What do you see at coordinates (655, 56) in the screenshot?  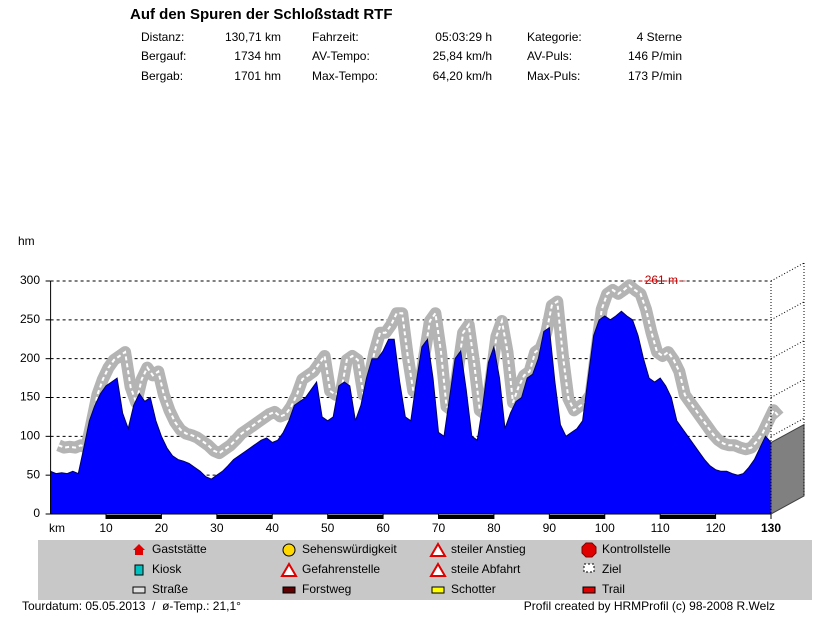 I see `stat-value: 146 P/min` at bounding box center [655, 56].